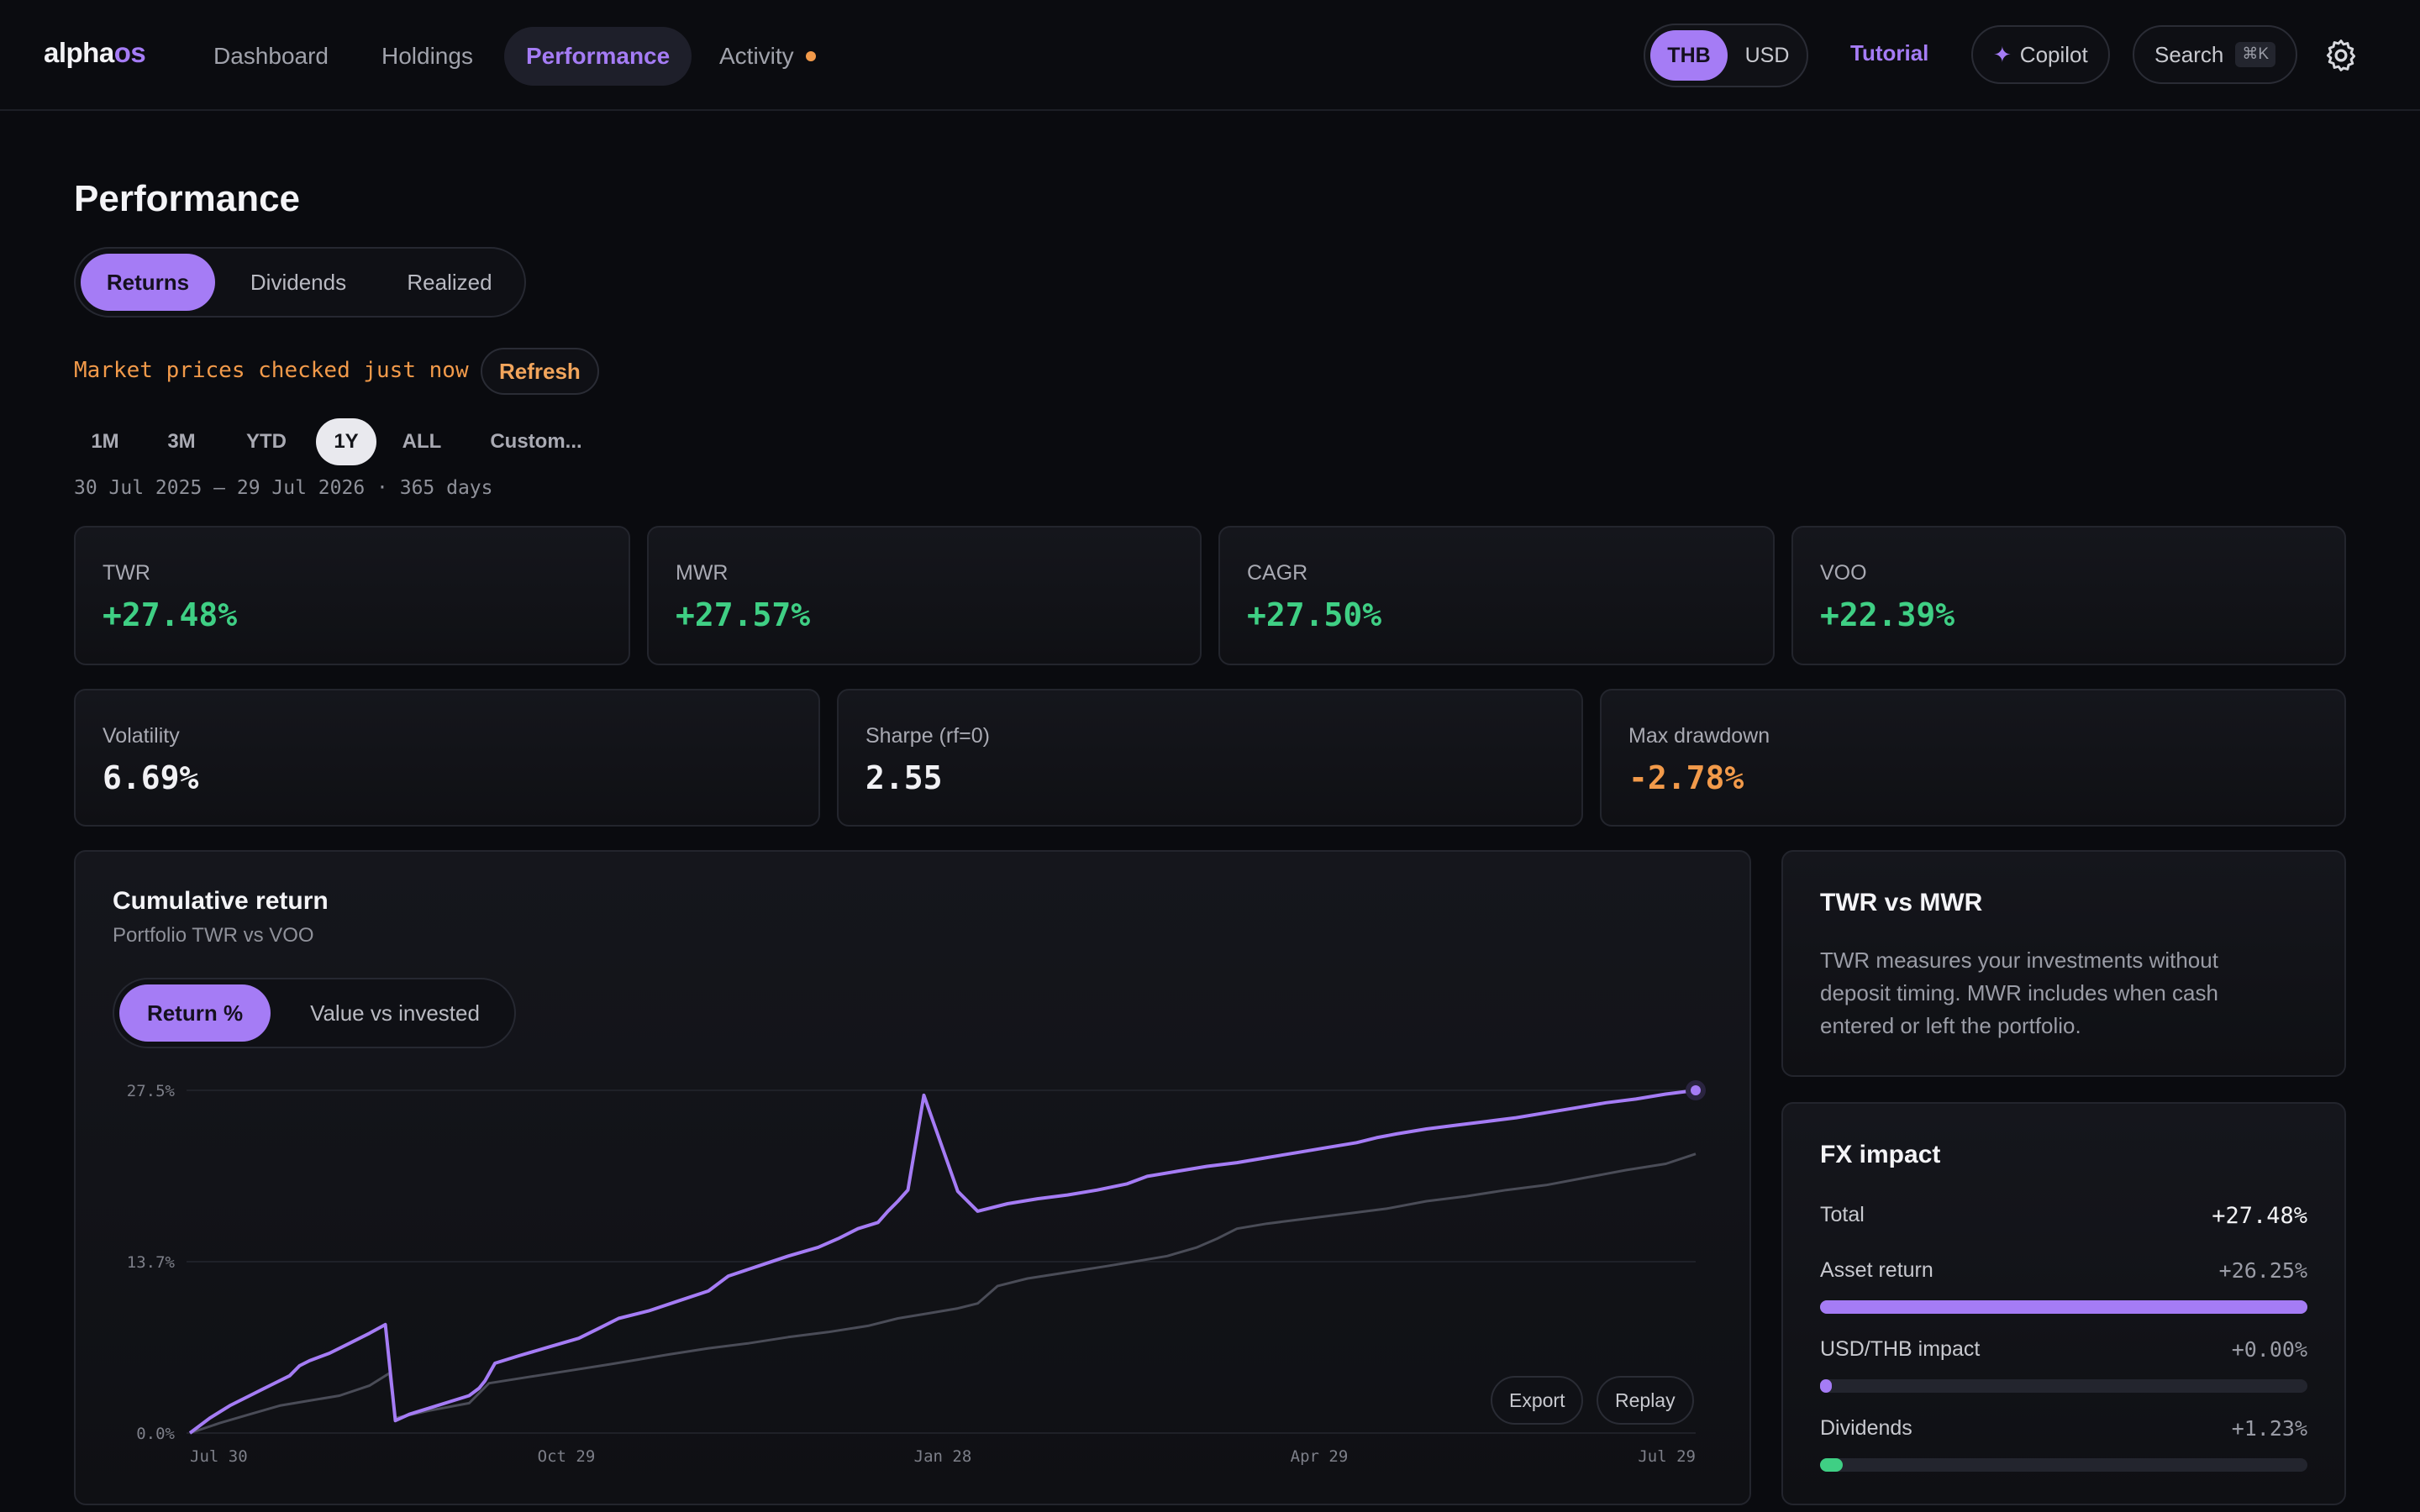 The image size is (2420, 1512). I want to click on copilot-button: ✦ Copilot, so click(2041, 54).